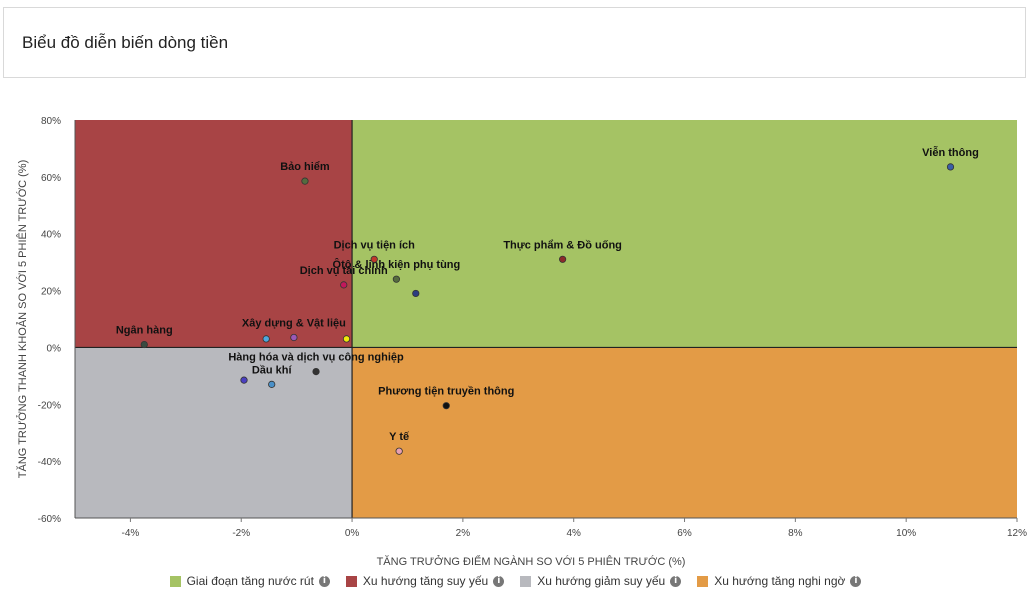 Image resolution: width=1031 pixels, height=599 pixels. What do you see at coordinates (562, 245) in the screenshot?
I see `data-label: Thực phẩm & Đồ uống` at bounding box center [562, 245].